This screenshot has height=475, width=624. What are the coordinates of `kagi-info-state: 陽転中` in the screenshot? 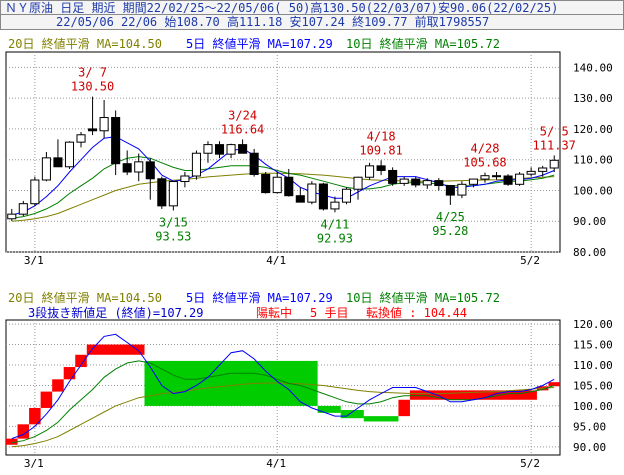 It's located at (274, 313).